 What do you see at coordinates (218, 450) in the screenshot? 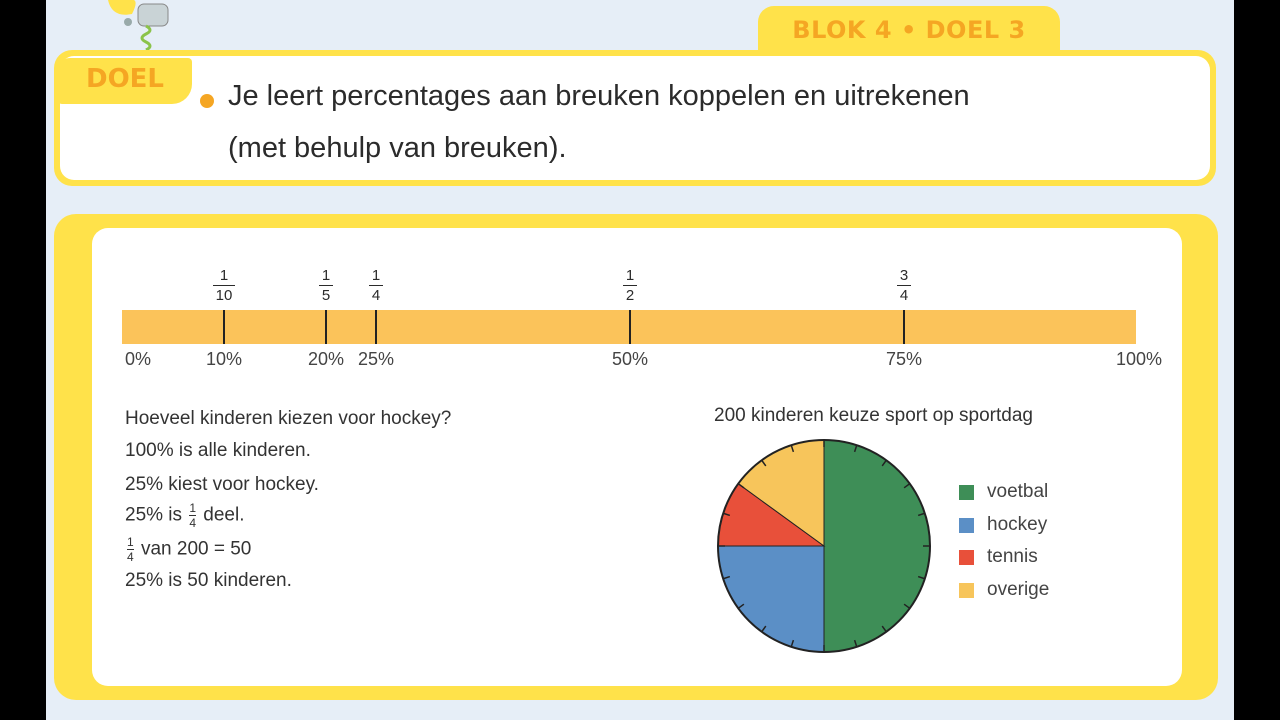
I see `explanation-line: 100% is alle kinderen.` at bounding box center [218, 450].